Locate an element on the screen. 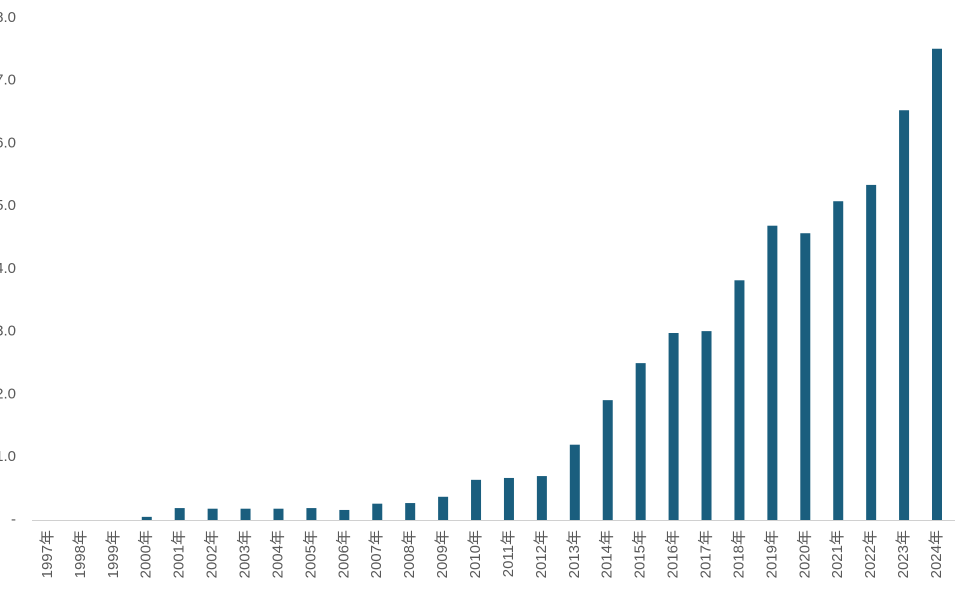 The height and width of the screenshot is (597, 968). x-tick-label: 2016年 is located at coordinates (673, 554).